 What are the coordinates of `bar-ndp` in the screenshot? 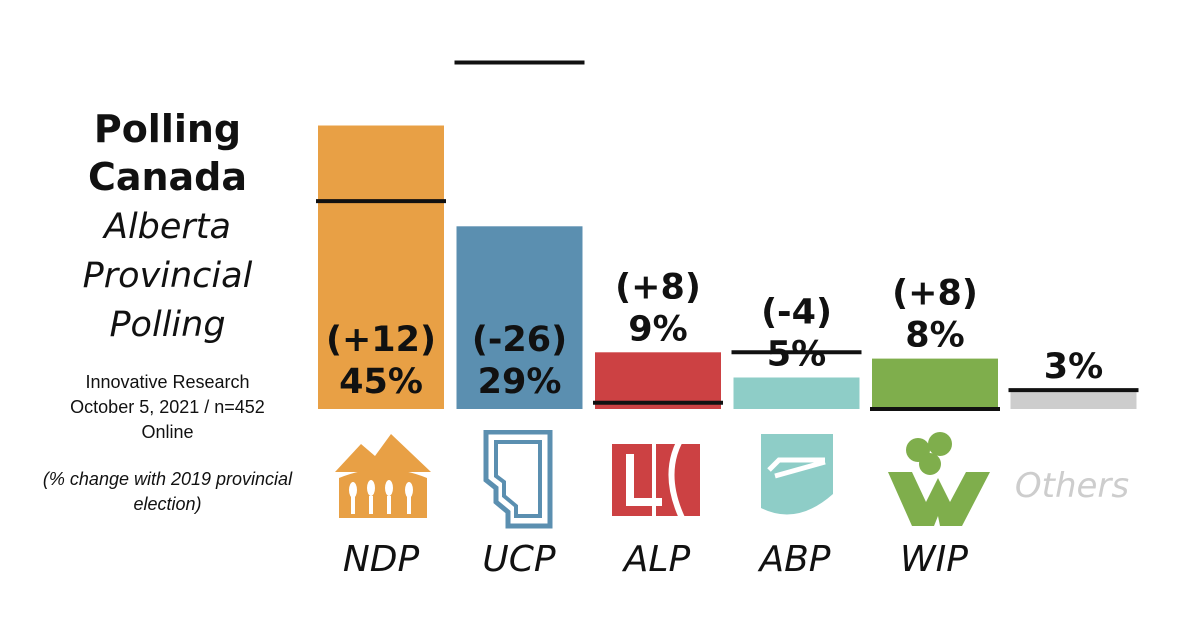 It's located at (381, 267).